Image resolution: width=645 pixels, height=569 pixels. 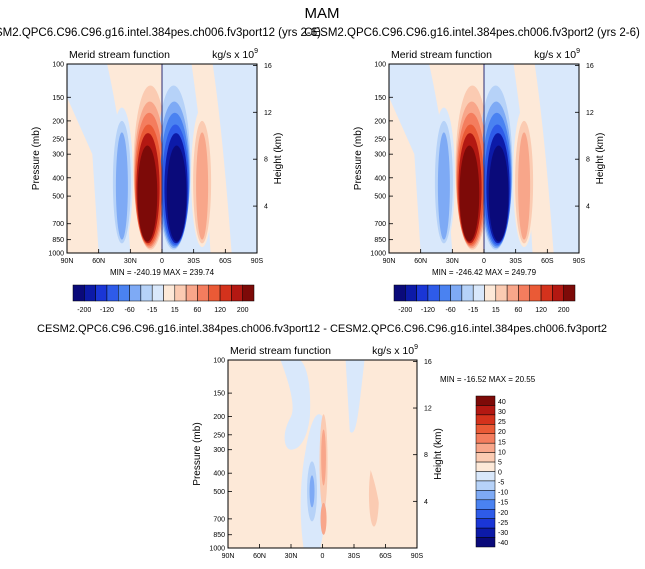 I want to click on min-max-stats: MIN = -240.19 MAX = 239.74, so click(x=162, y=272).